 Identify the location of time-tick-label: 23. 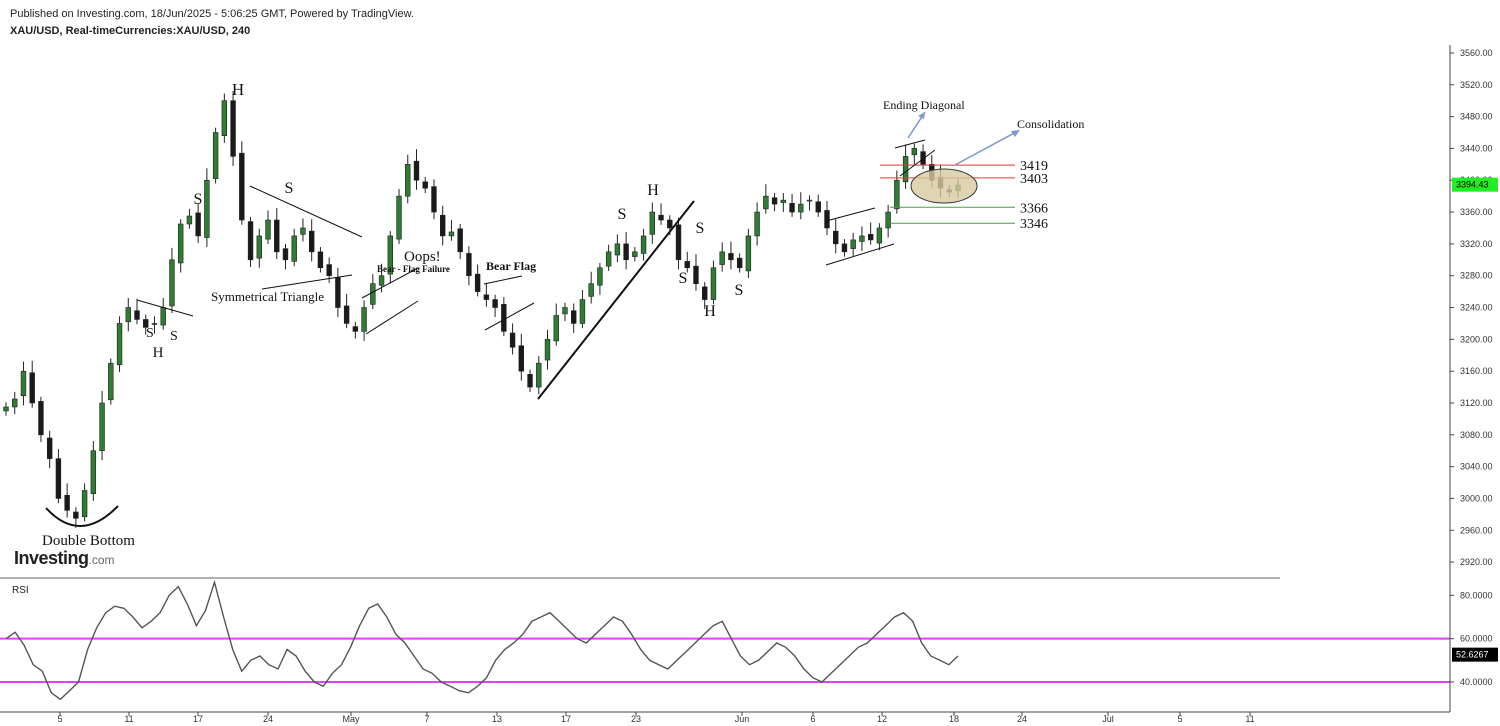
(636, 719).